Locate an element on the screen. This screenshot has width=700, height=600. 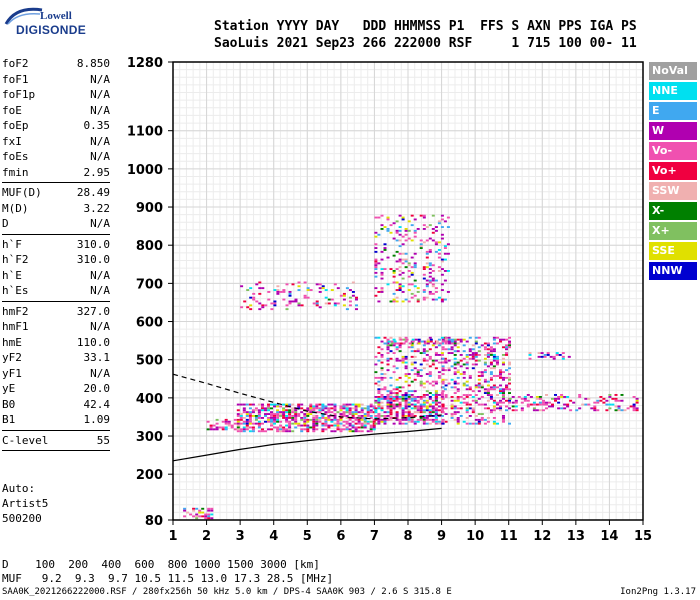
param-row: B1 1.09 is located at coordinates (56, 420).